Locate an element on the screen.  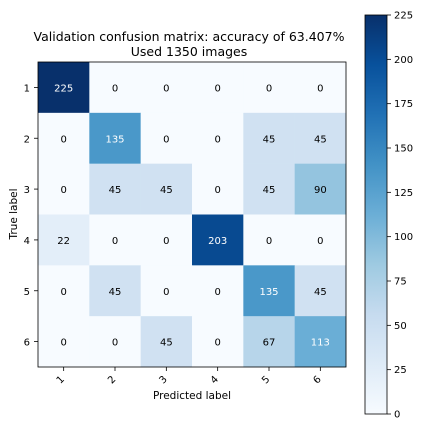
y-tick-label: 6 is located at coordinates (27, 343).